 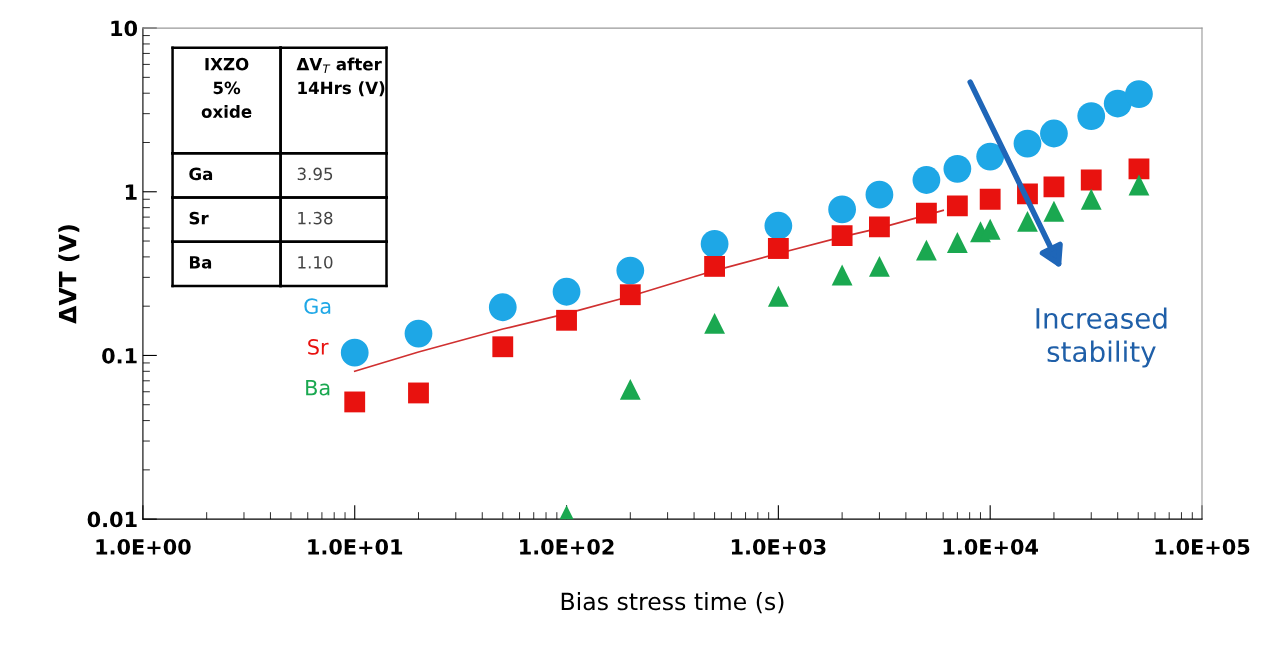 What do you see at coordinates (131, 192) in the screenshot?
I see `y-tick-label: 1` at bounding box center [131, 192].